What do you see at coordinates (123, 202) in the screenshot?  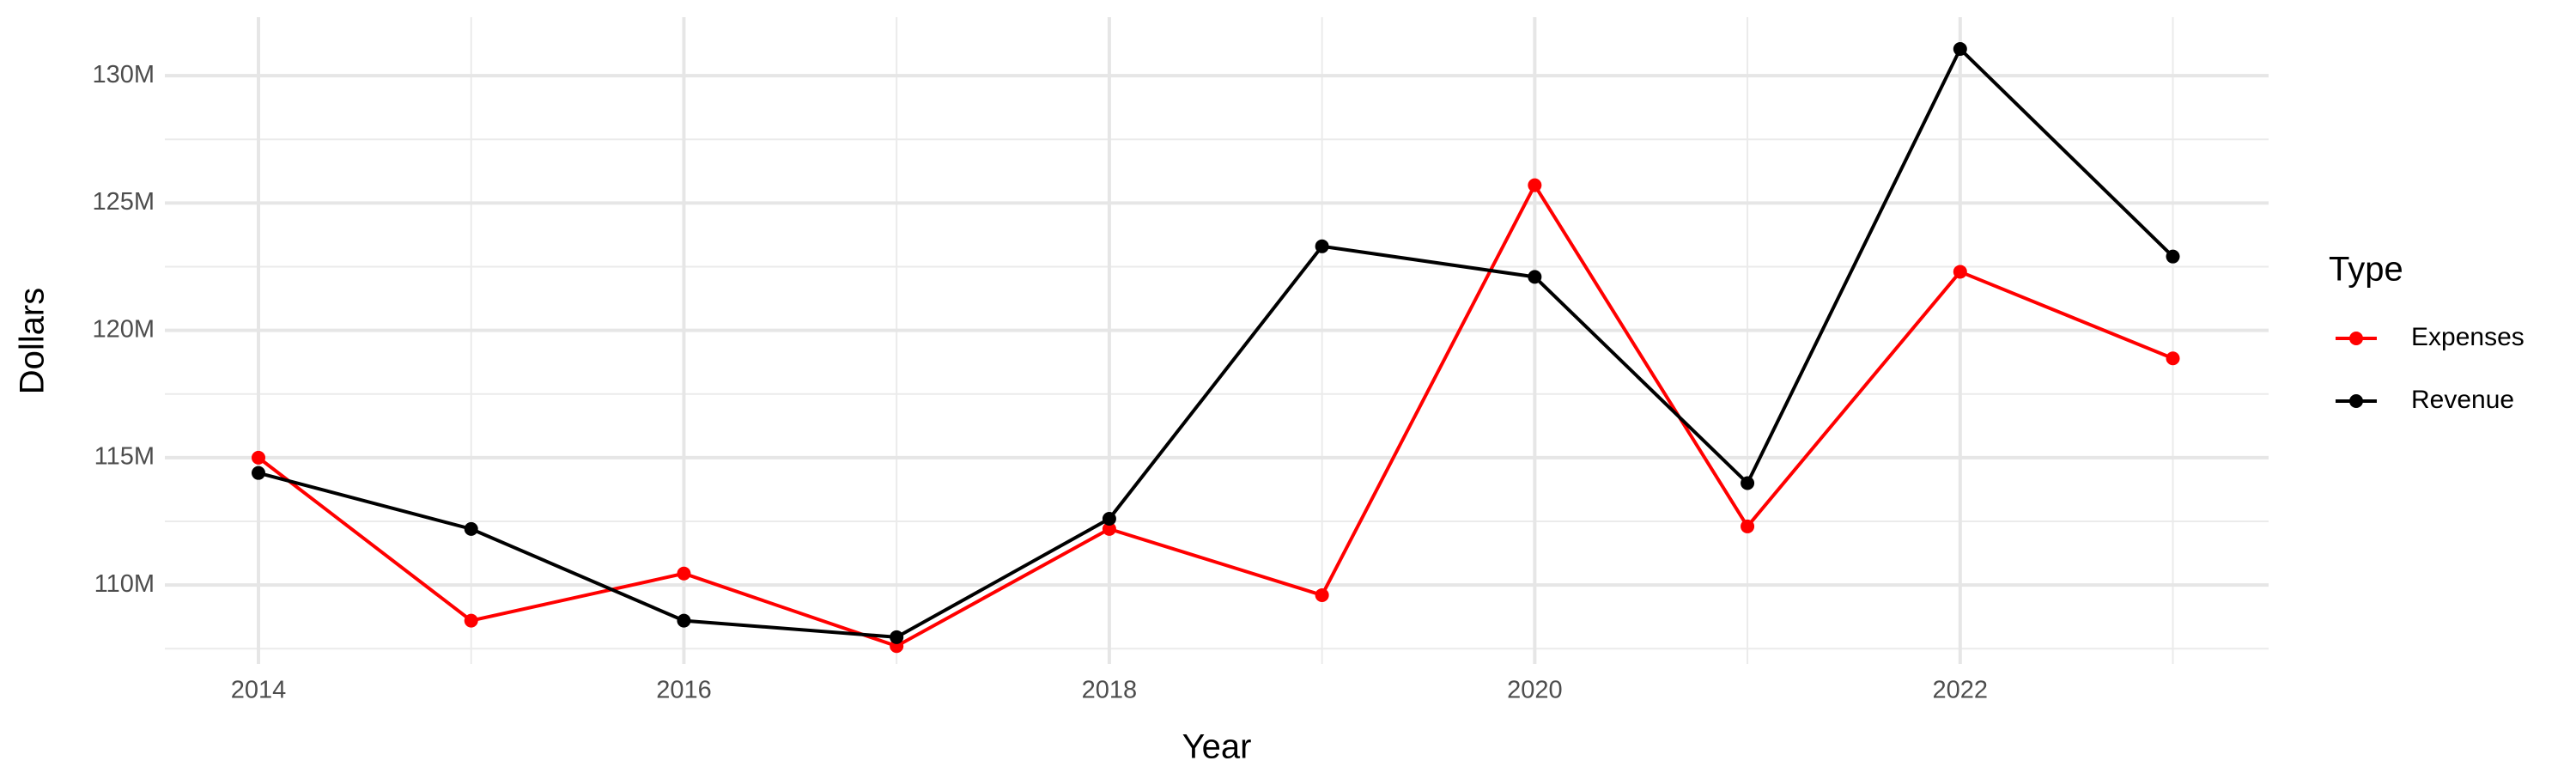 I see `y-tick-label: 125M` at bounding box center [123, 202].